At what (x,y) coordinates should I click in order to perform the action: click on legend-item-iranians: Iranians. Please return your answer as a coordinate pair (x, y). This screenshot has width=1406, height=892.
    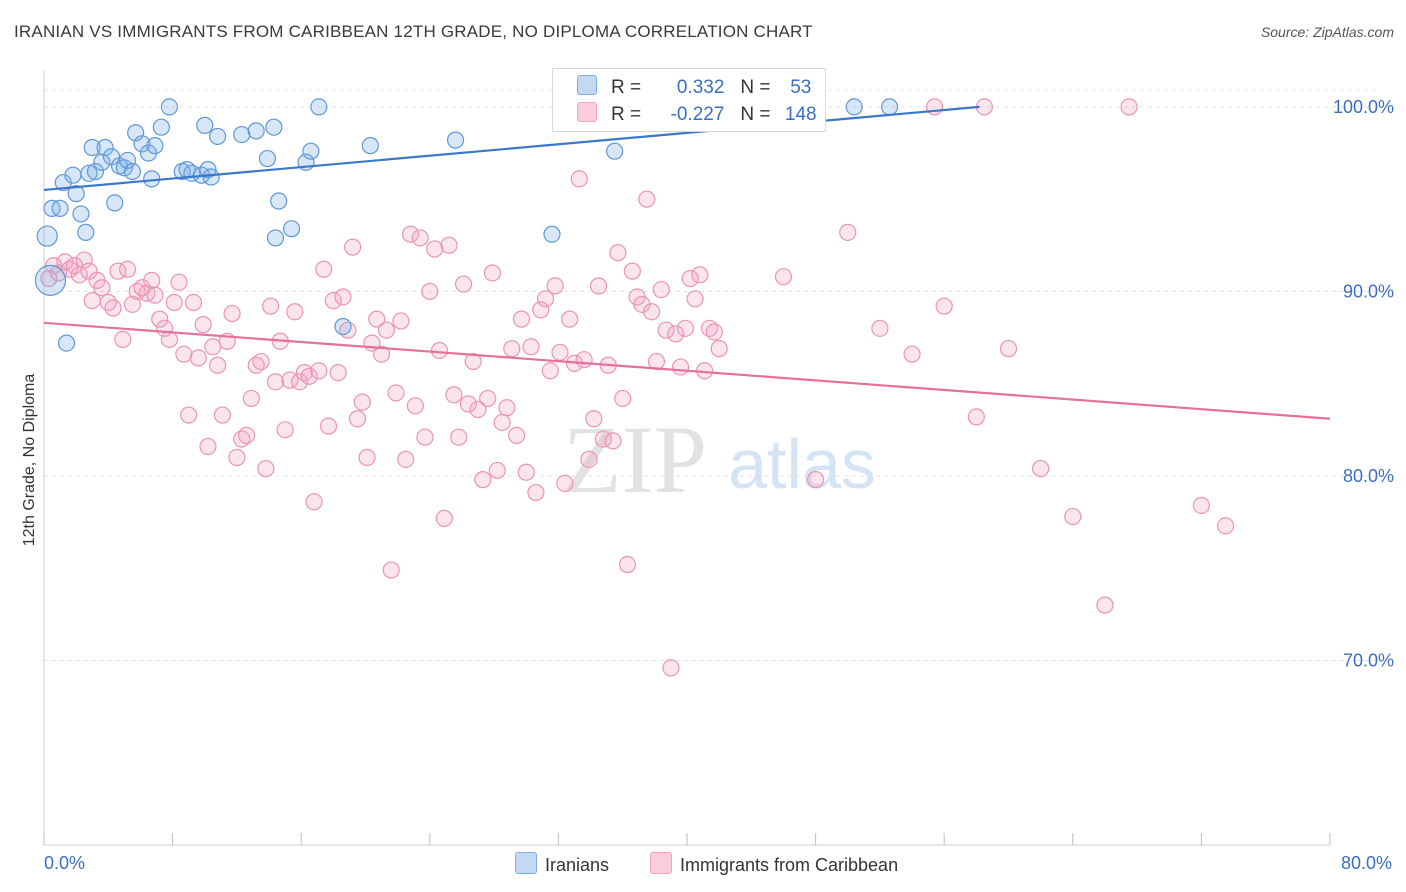
    Looking at the image, I should click on (562, 864).